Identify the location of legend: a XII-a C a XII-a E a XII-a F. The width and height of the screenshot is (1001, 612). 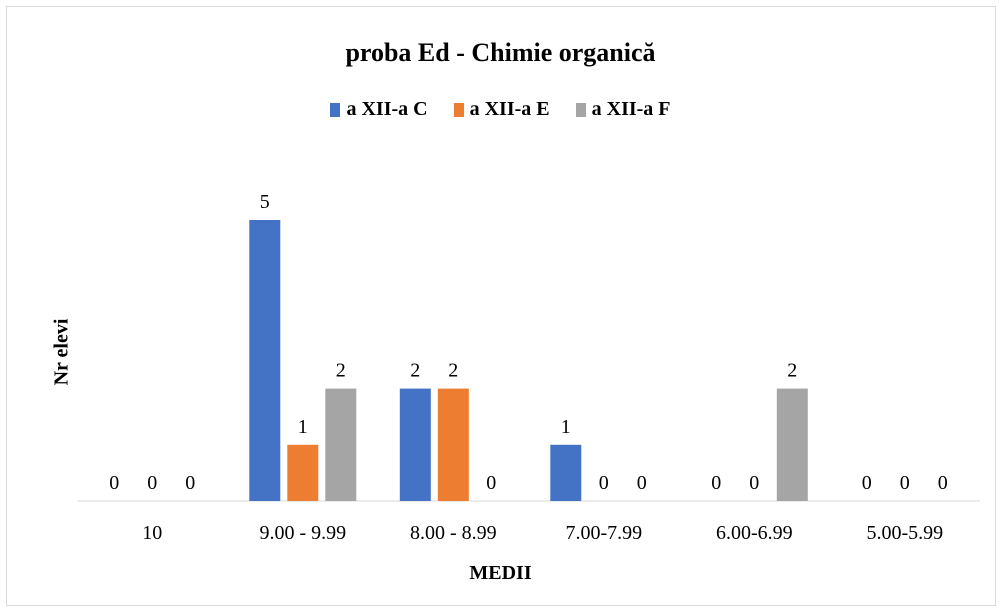
(500, 109).